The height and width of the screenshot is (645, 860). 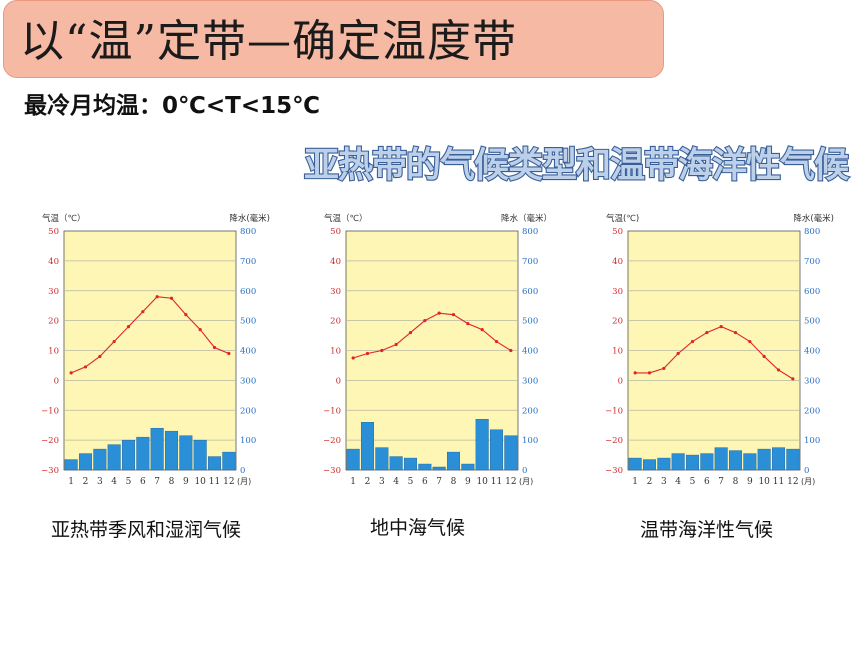 What do you see at coordinates (335, 262) in the screenshot?
I see `temp-tick-label: 40` at bounding box center [335, 262].